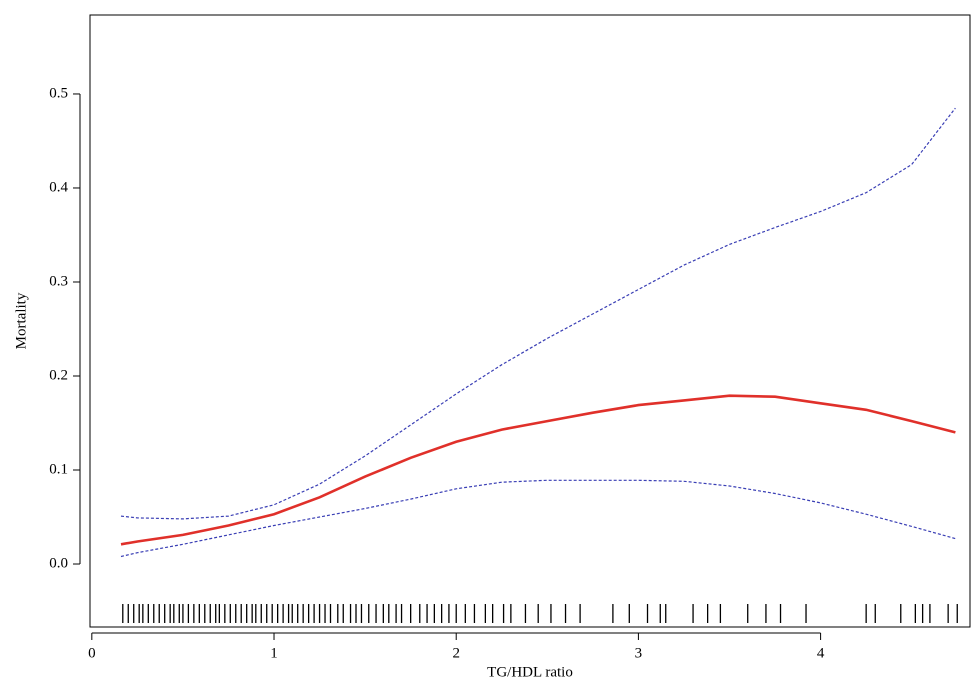 Image resolution: width=975 pixels, height=687 pixels. Describe the element at coordinates (530, 672) in the screenshot. I see `x-axis-title: TG/HDL ratio` at that location.